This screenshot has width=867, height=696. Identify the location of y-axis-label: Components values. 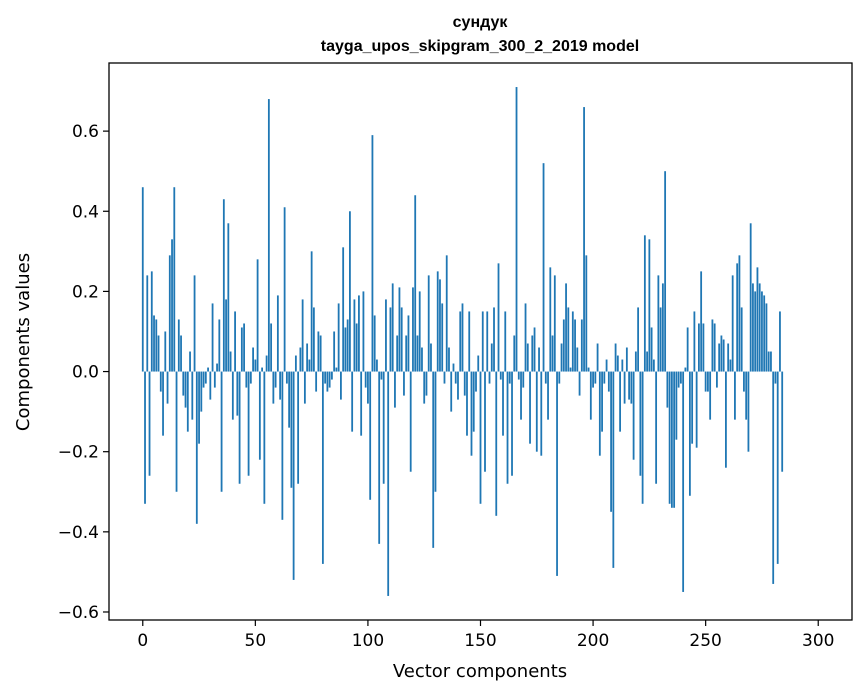
(23, 342).